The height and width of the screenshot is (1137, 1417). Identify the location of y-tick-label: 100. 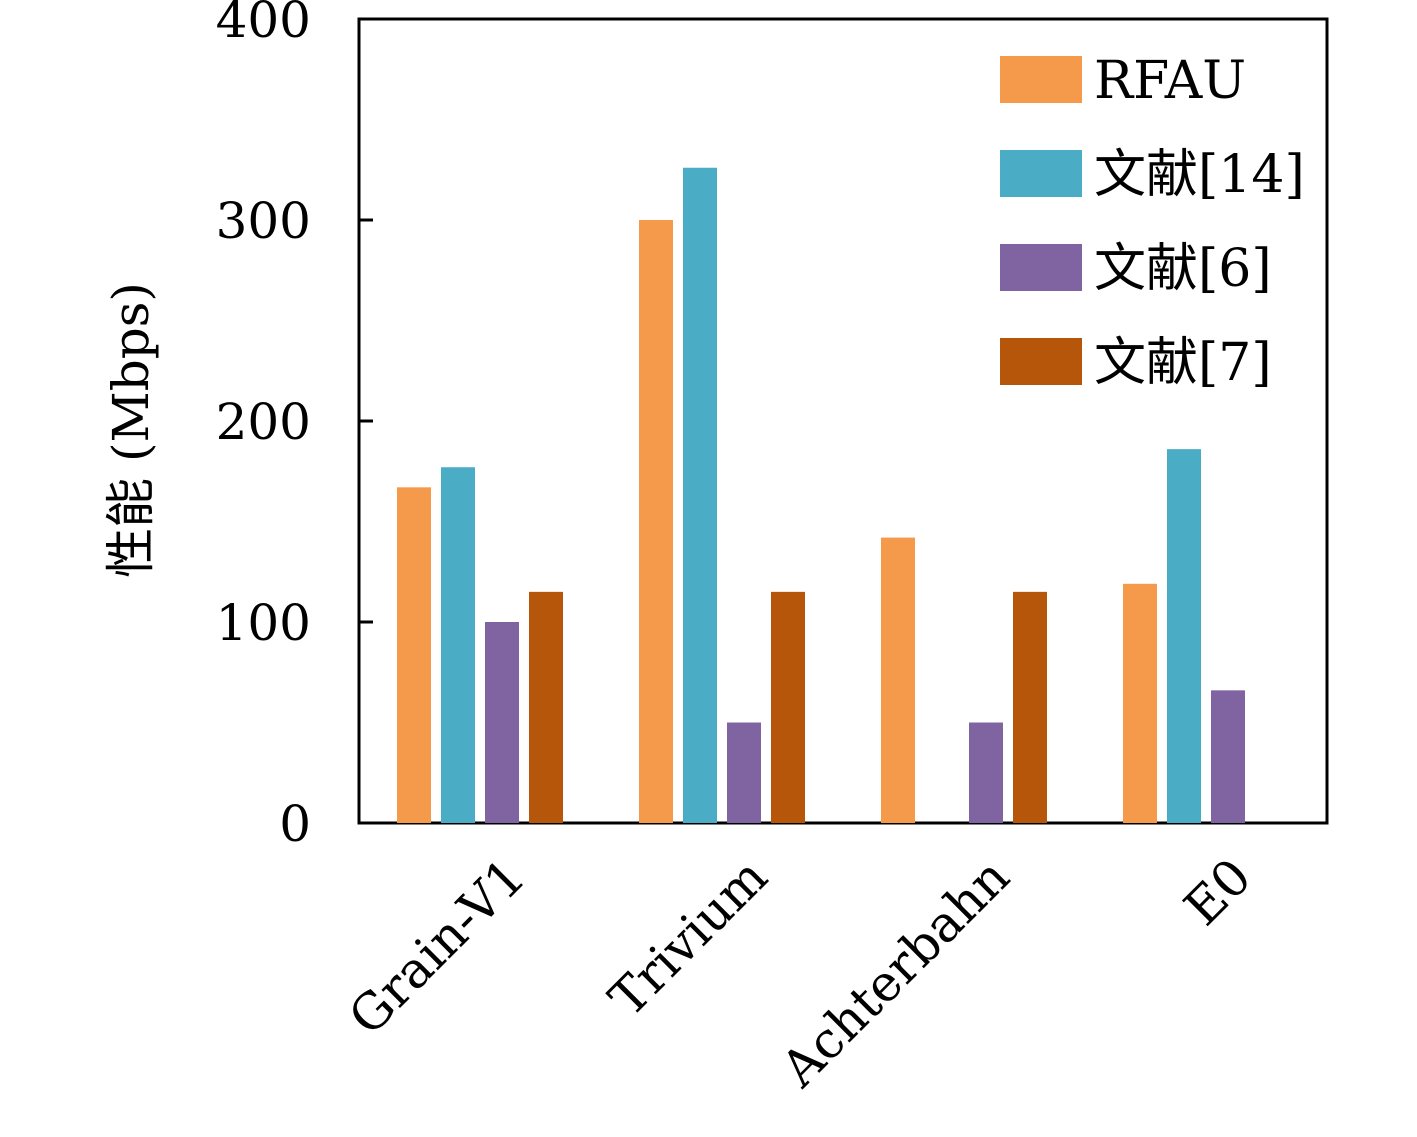
(263, 623).